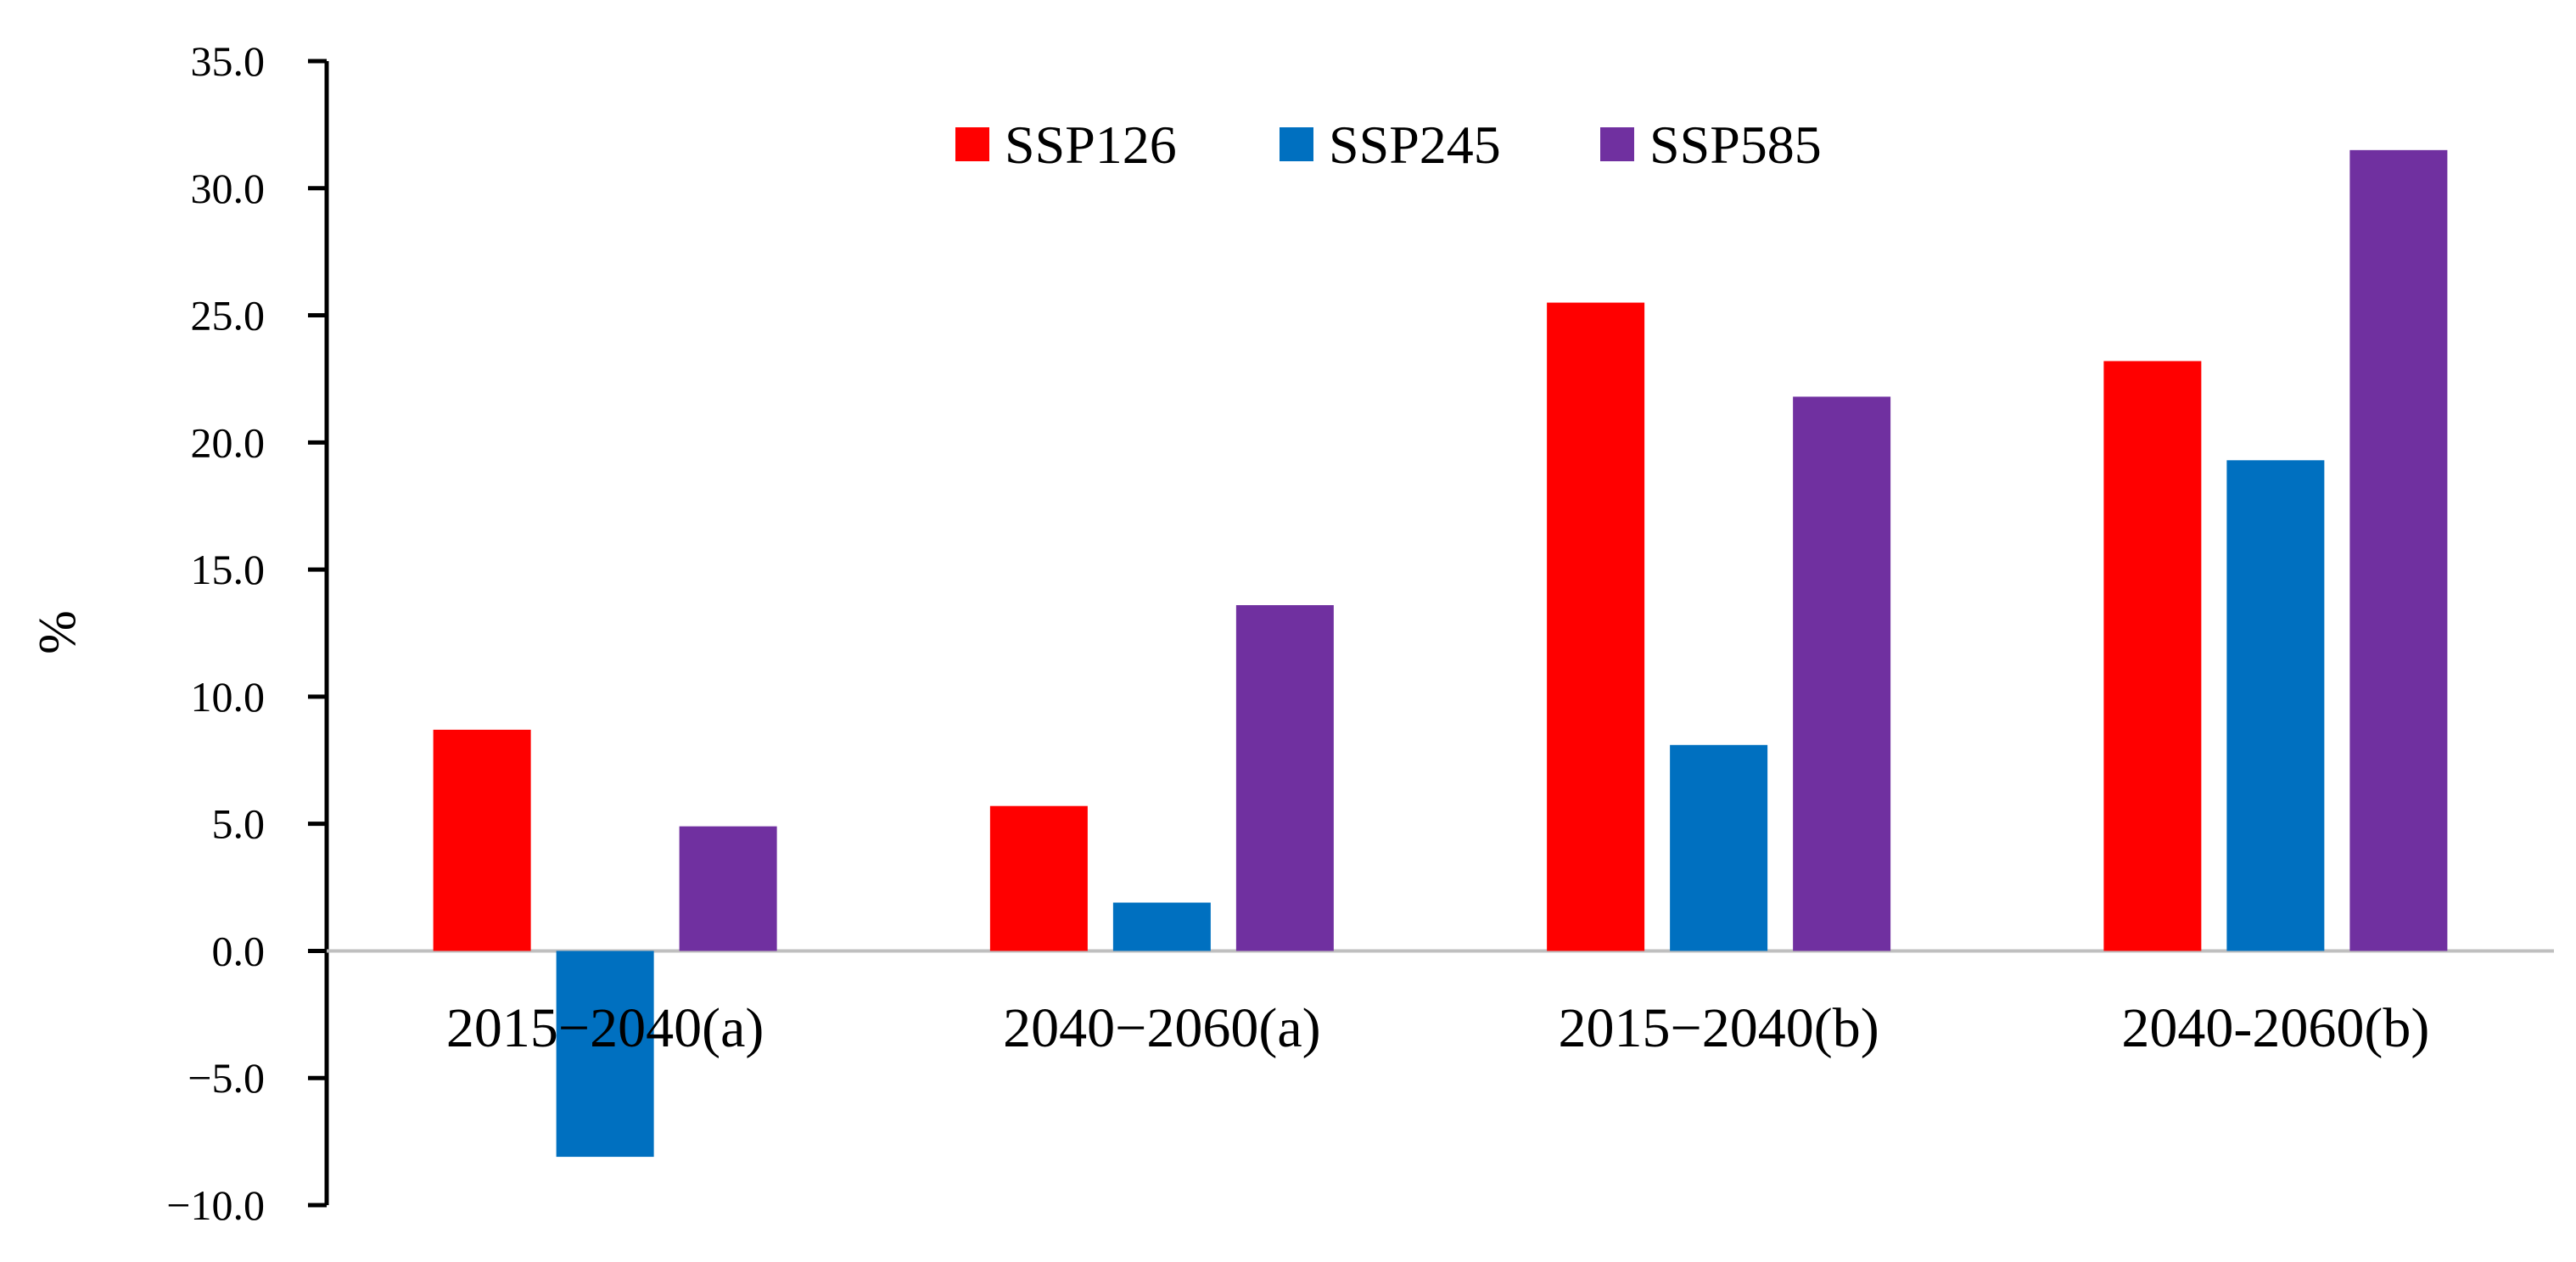 This screenshot has height=1262, width=2576. What do you see at coordinates (229, 442) in the screenshot?
I see `y-tick-label: 20.0` at bounding box center [229, 442].